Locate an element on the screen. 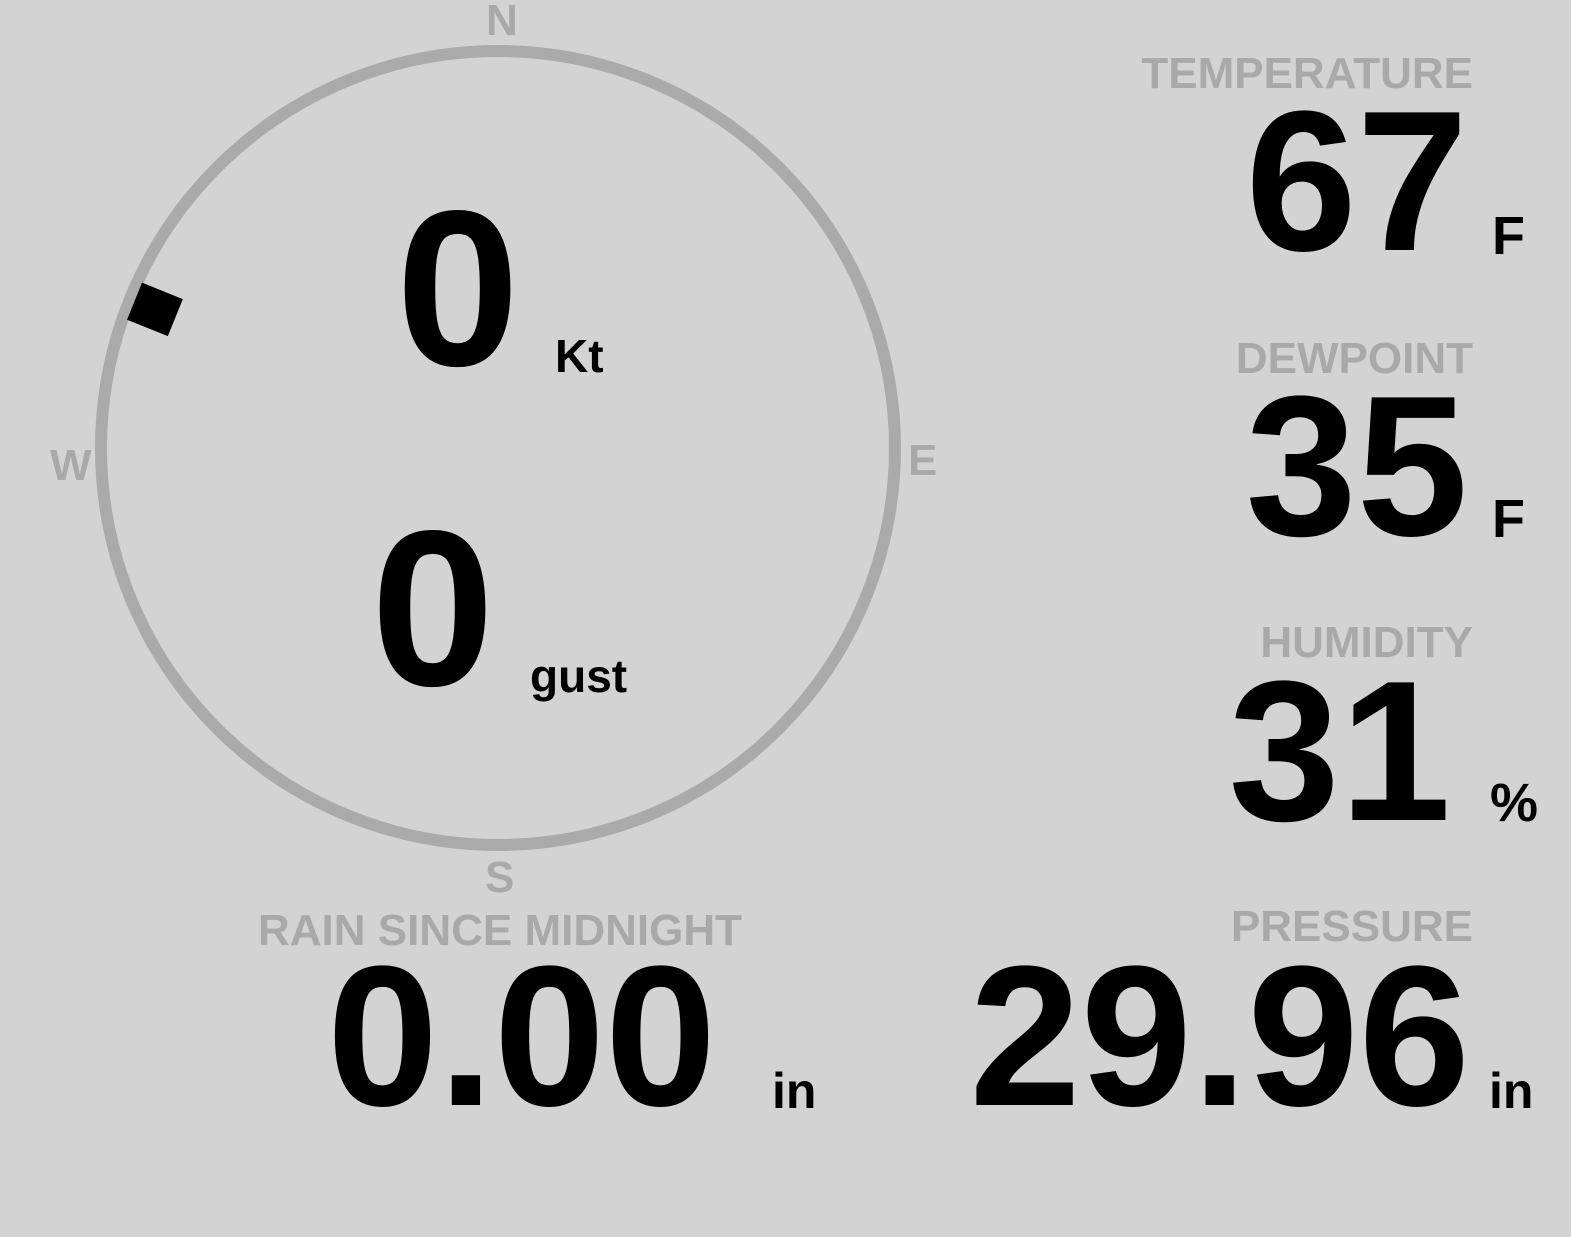  dewpoint-value: 35 is located at coordinates (1356, 466).